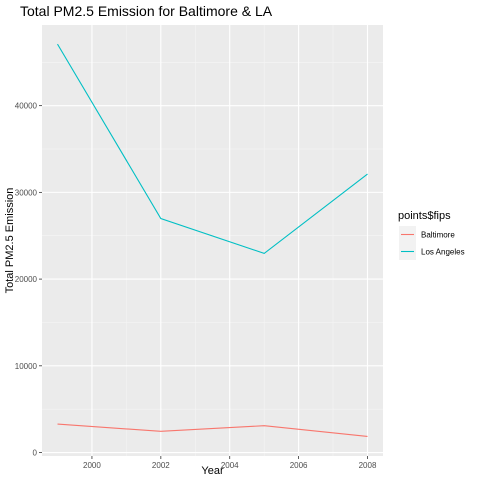 The width and height of the screenshot is (480, 480). Describe the element at coordinates (299, 465) in the screenshot. I see `x-tick-label: 2006` at that location.